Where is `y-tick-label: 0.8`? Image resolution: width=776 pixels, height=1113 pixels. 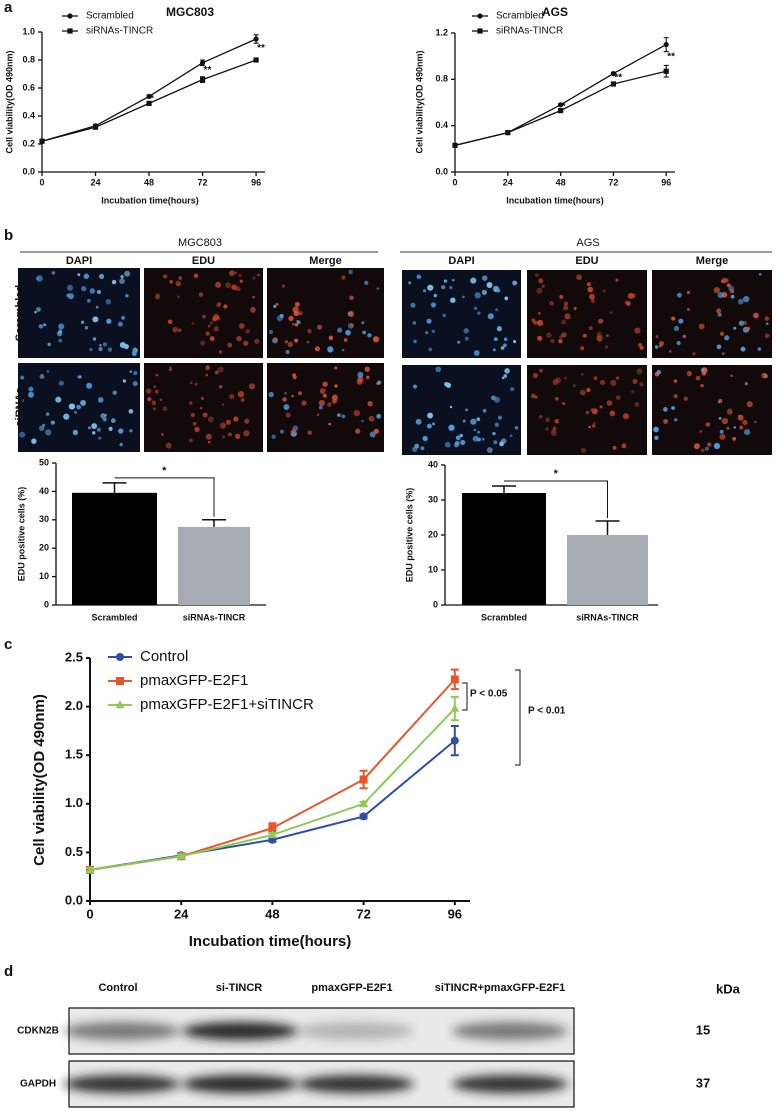 y-tick-label: 0.8 is located at coordinates (28, 59).